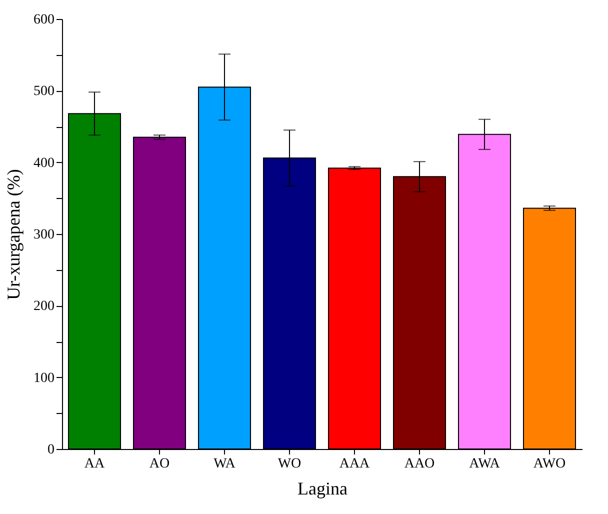  I want to click on y-tick-label: 100, so click(44, 378).